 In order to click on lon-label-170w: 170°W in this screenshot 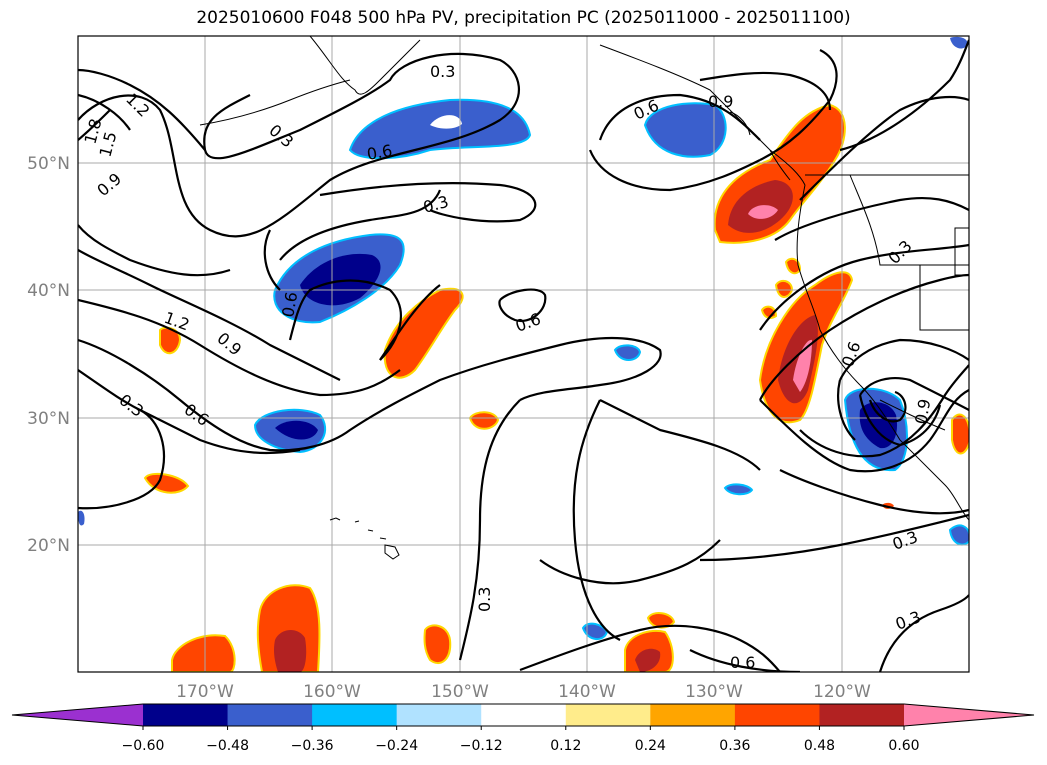, I will do `click(205, 692)`.